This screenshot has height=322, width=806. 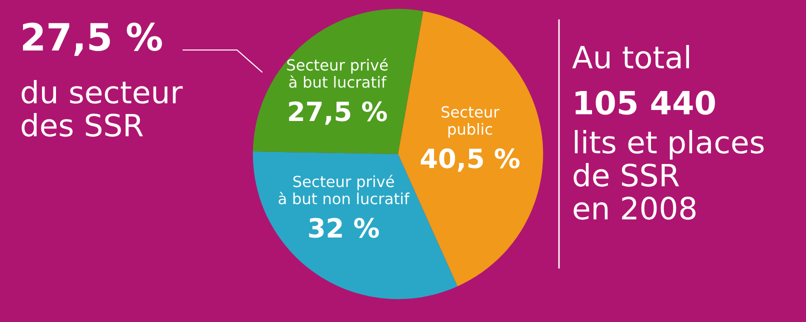 What do you see at coordinates (630, 57) in the screenshot?
I see `text: Au total` at bounding box center [630, 57].